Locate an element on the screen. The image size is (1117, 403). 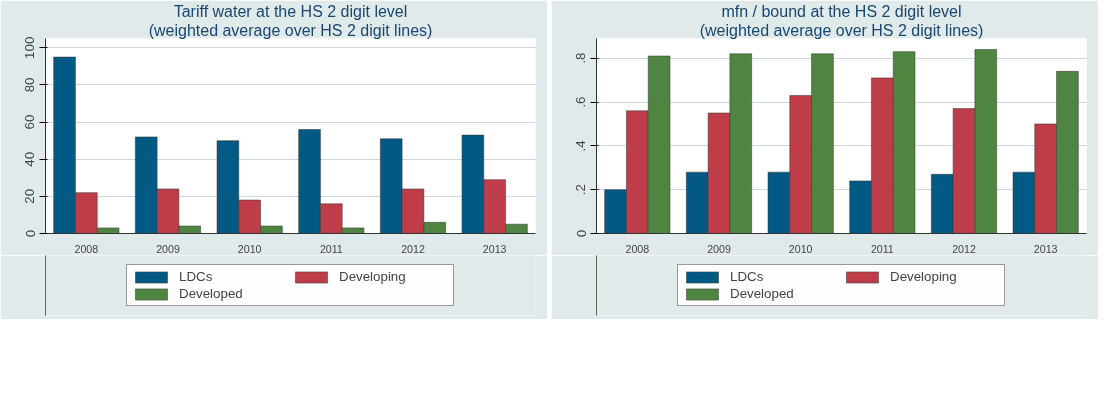
chart-title: Tariff water at the HS 2 digit level is located at coordinates (290, 11).